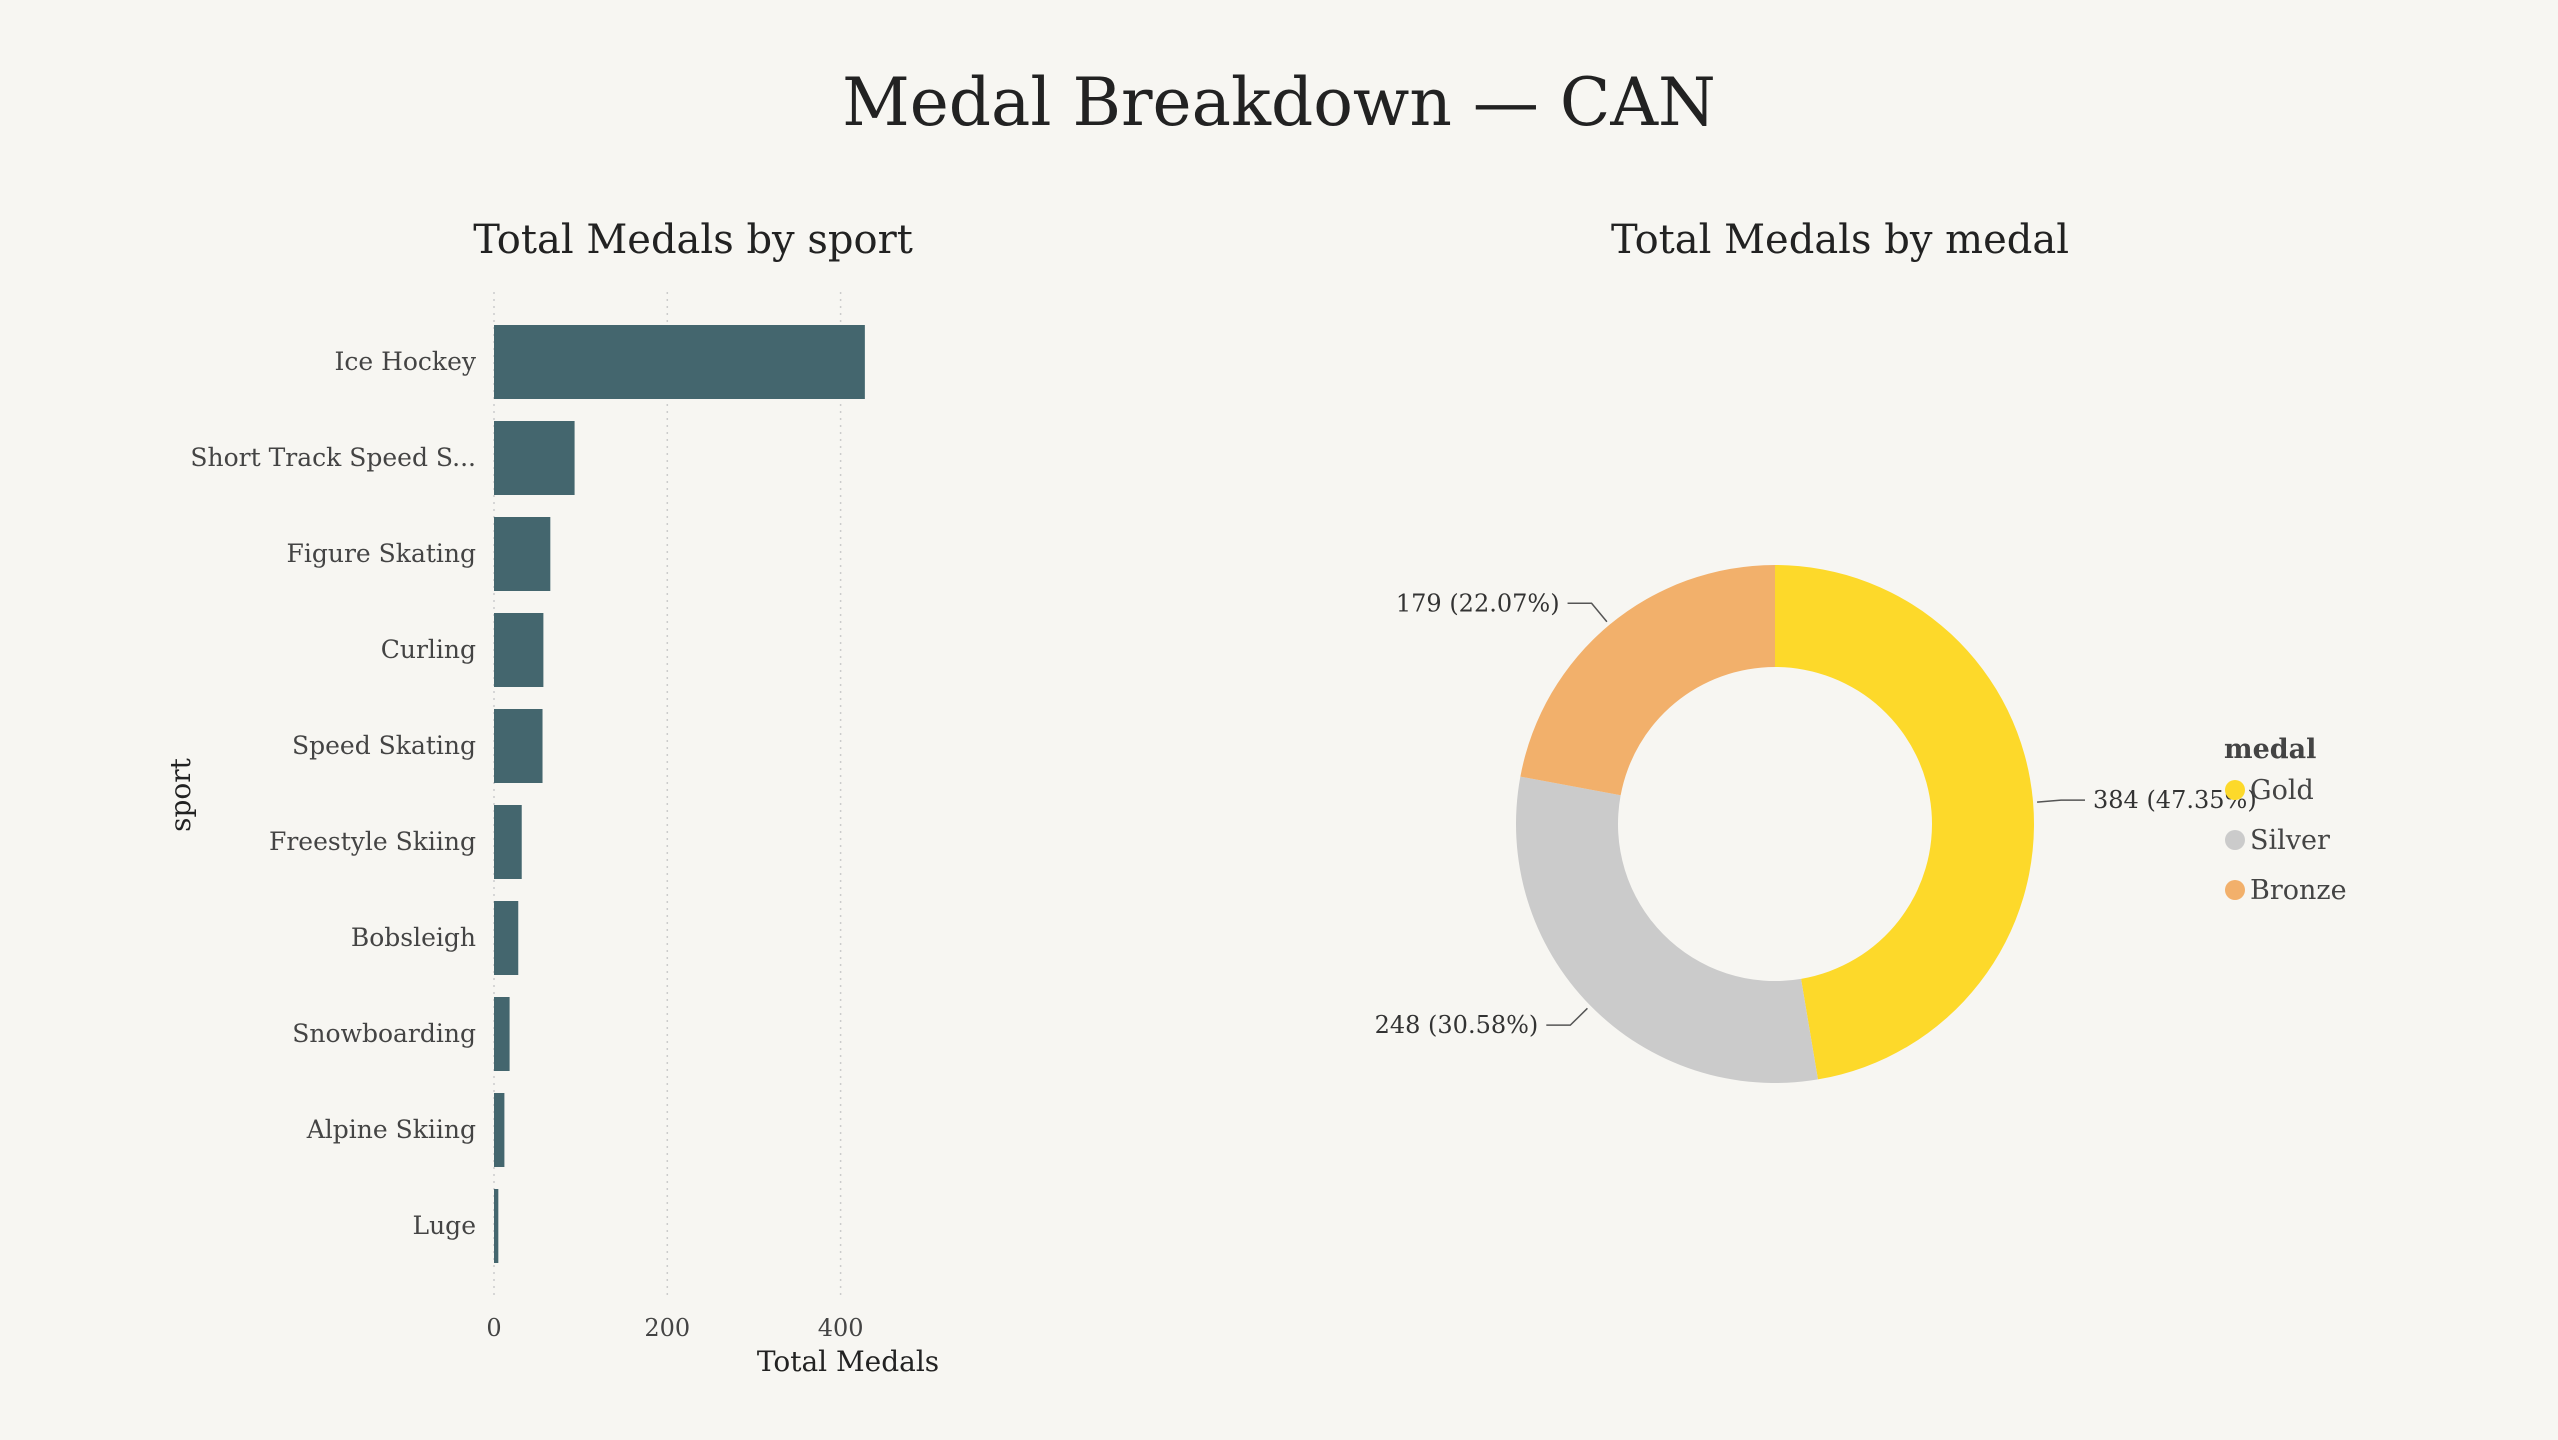 The width and height of the screenshot is (2558, 1440). I want to click on x-tick-label: 0, so click(493, 1328).